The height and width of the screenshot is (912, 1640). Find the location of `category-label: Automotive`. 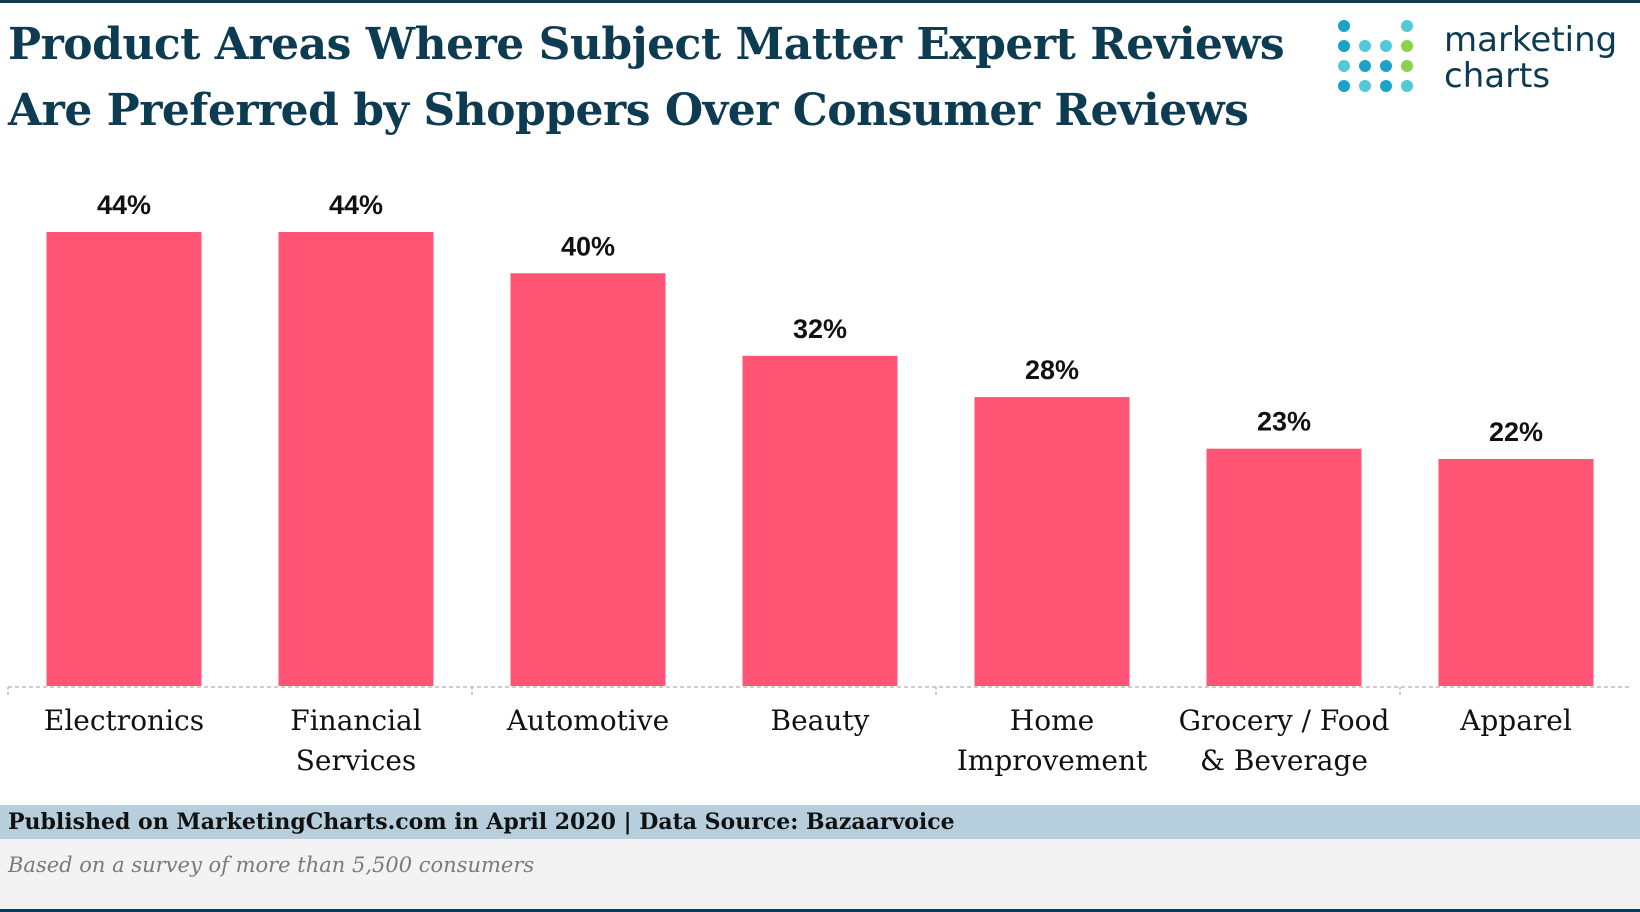

category-label: Automotive is located at coordinates (587, 720).